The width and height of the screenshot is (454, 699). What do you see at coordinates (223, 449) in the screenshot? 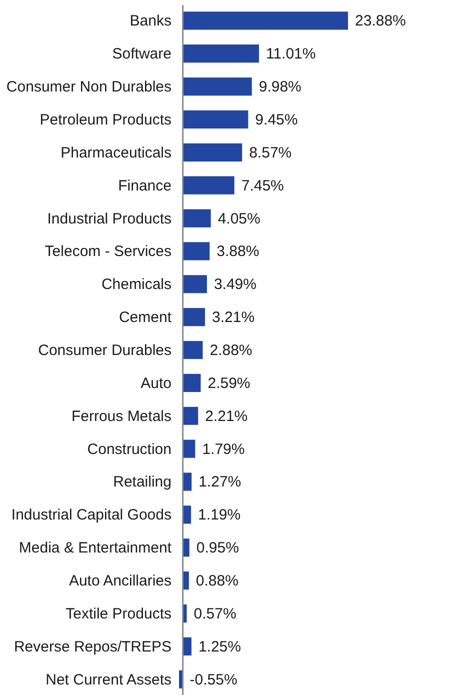
I see `data-label: 1.79%` at bounding box center [223, 449].